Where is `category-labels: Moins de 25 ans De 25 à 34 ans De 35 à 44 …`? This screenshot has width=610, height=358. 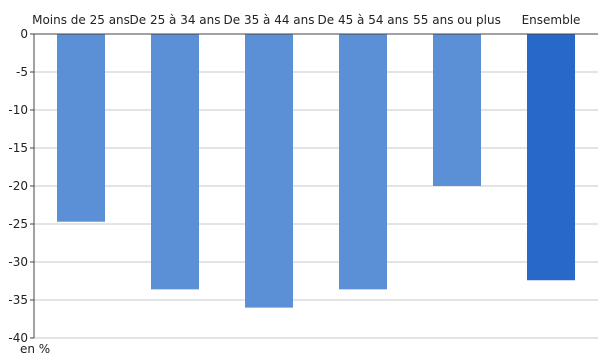
category-labels: Moins de 25 ans De 25 à 34 ans De 35 à 44 … is located at coordinates (306, 20).